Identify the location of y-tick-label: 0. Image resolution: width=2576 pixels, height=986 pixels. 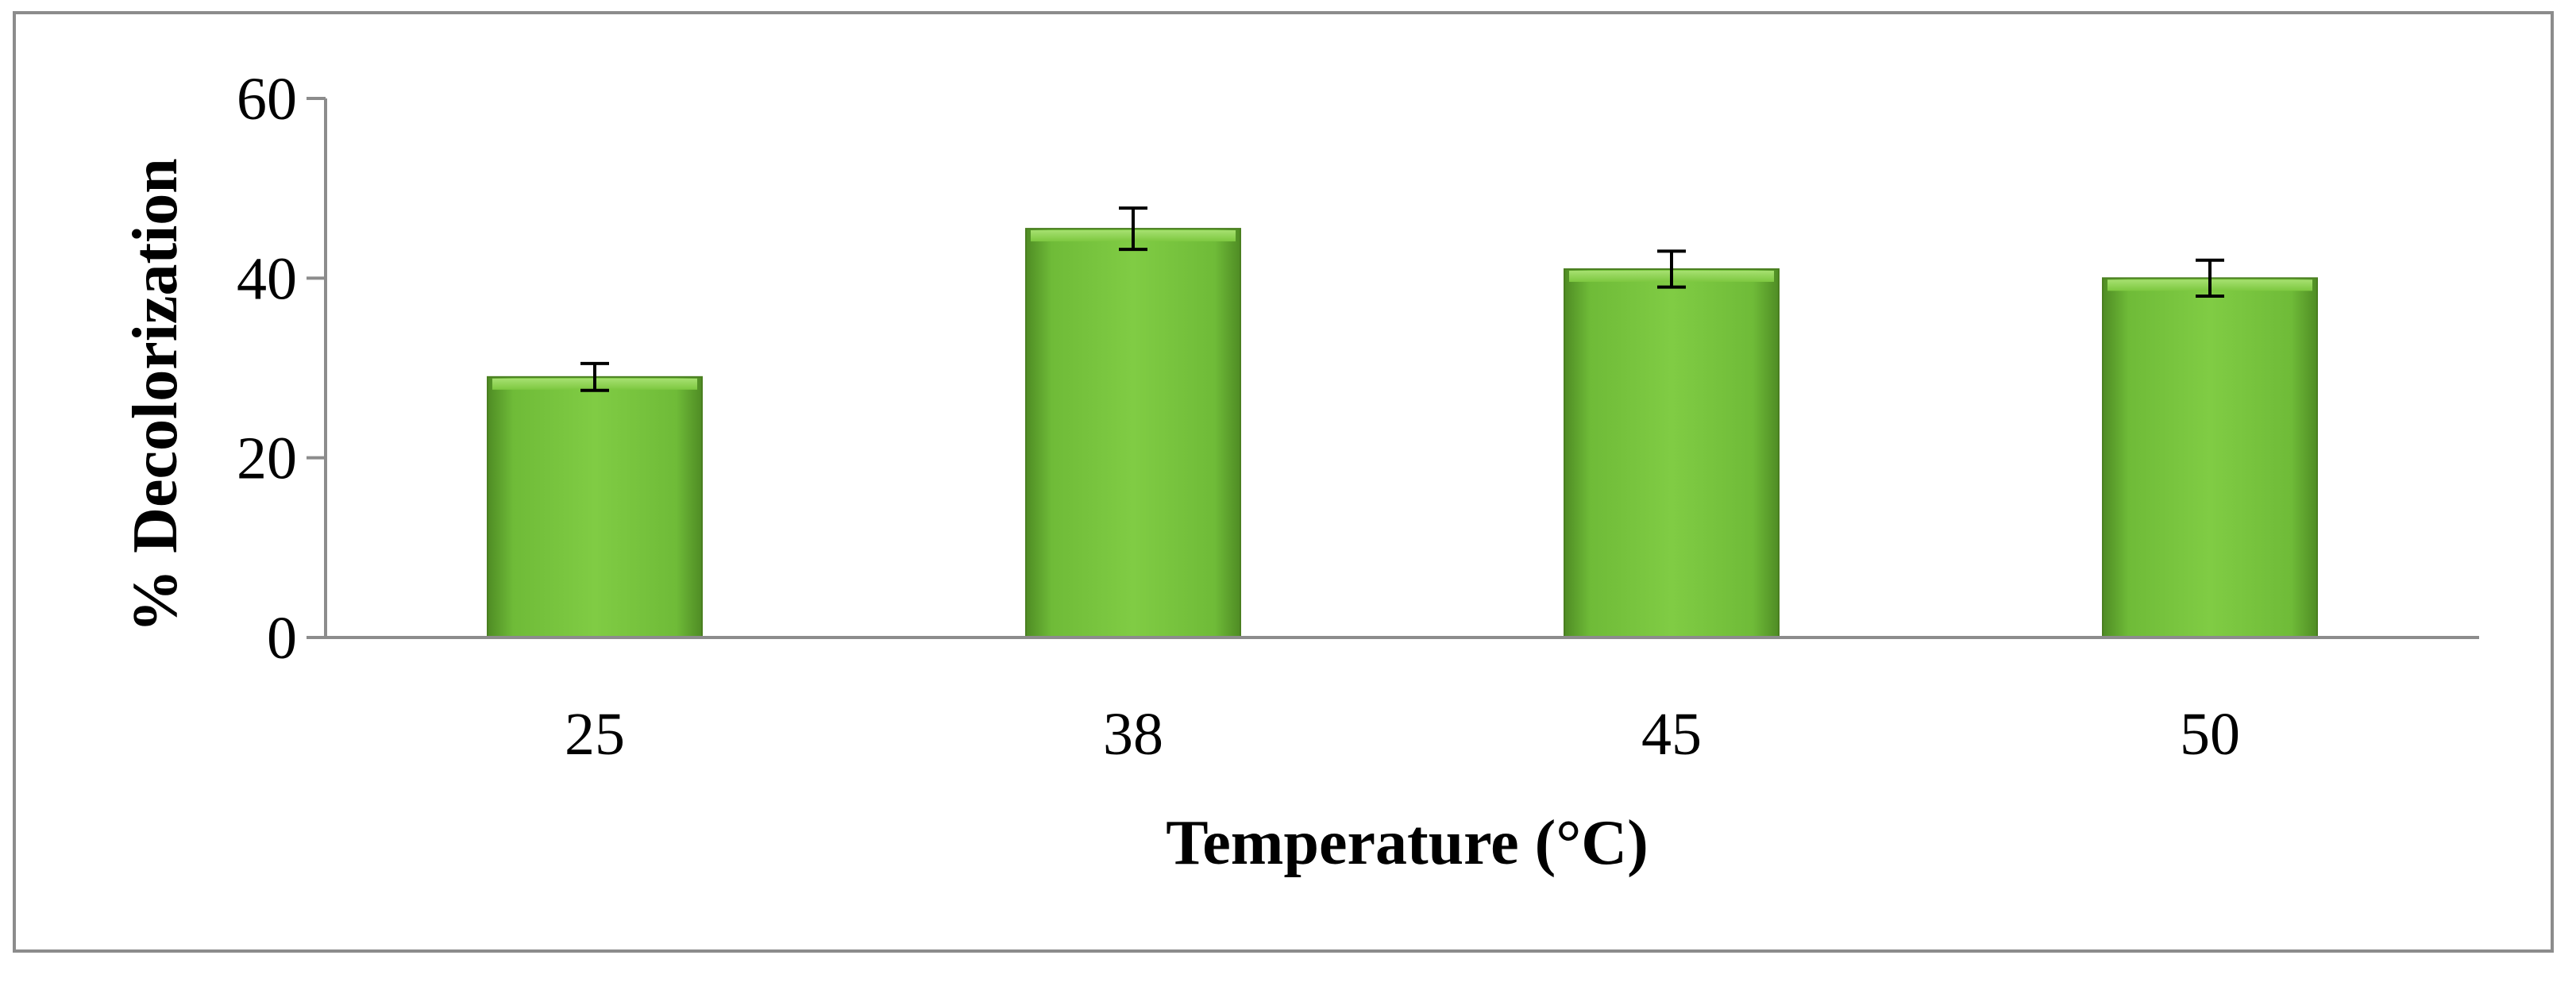
(282, 638).